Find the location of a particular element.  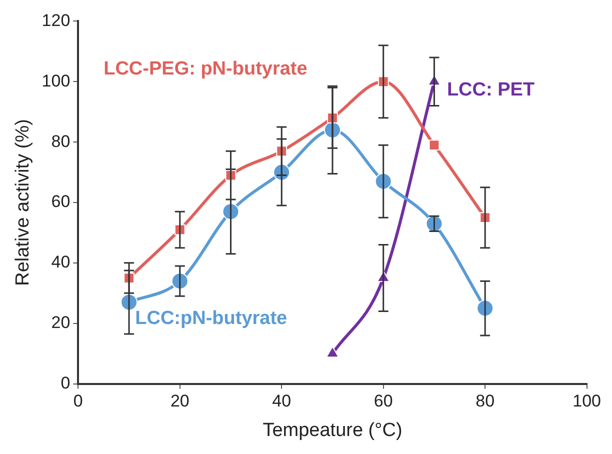

x-tick-label: 80 is located at coordinates (485, 401).